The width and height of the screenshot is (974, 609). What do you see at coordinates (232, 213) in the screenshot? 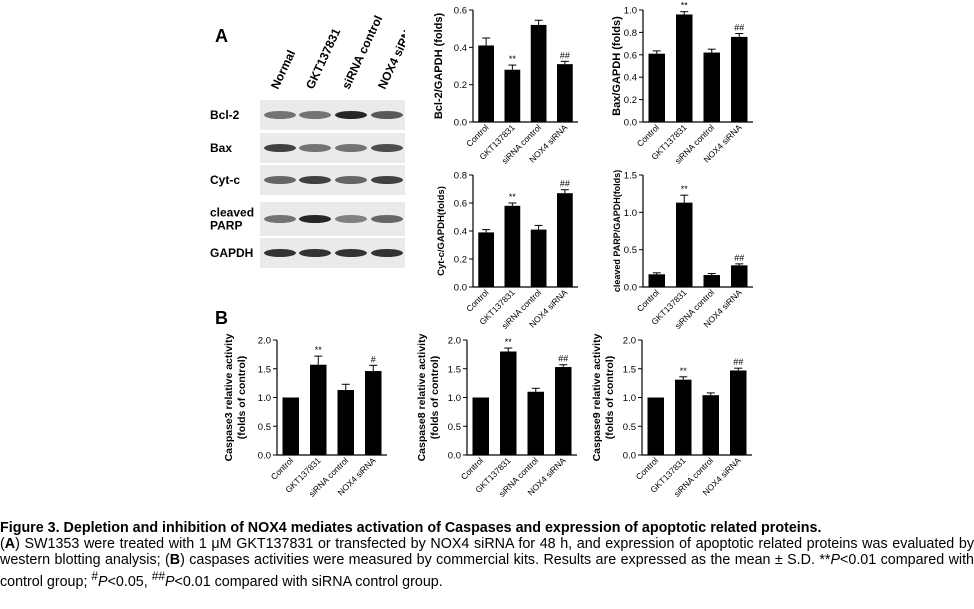
I see `row-label: cleaved` at bounding box center [232, 213].